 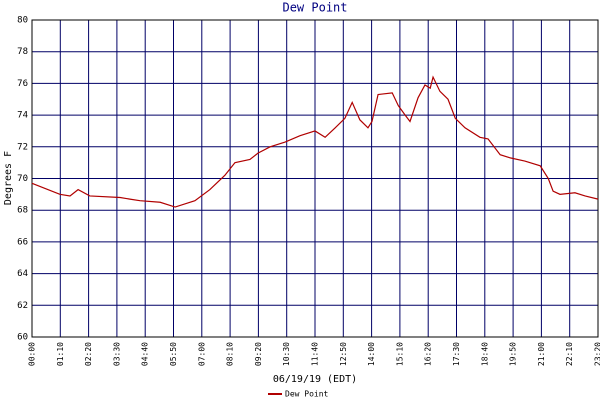 I want to click on x-tick-label: 19:50, so click(x=513, y=354).